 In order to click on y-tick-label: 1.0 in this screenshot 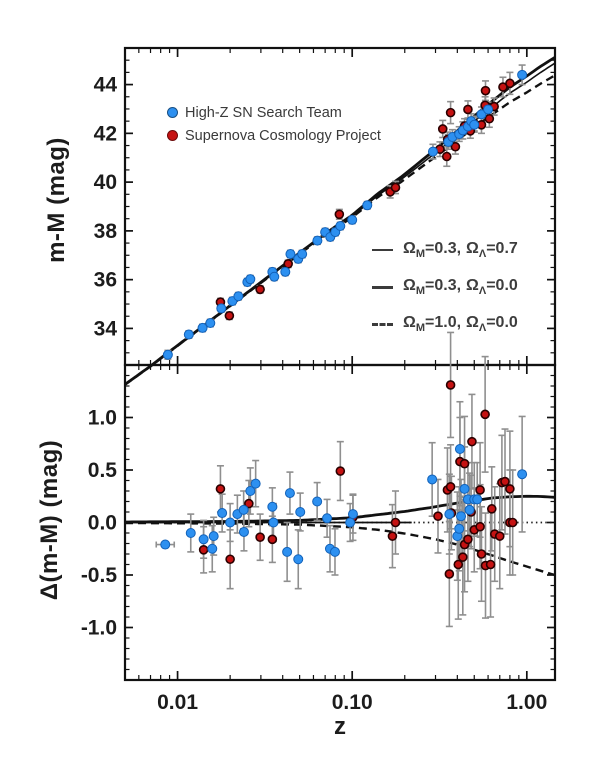, I will do `click(102, 418)`.